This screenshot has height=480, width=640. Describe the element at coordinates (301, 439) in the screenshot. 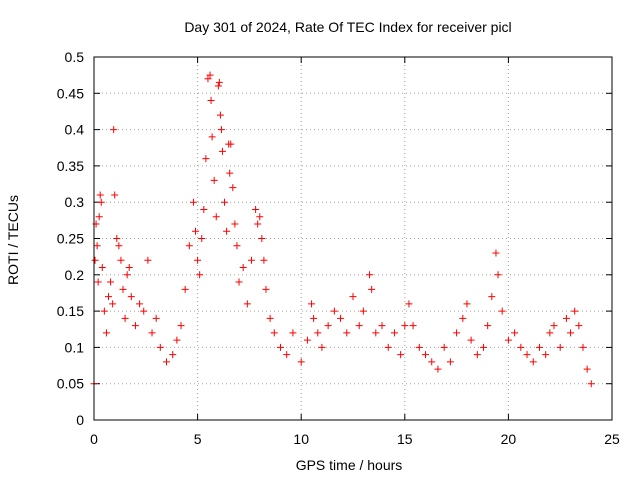

I see `x-tick-label: 10` at that location.